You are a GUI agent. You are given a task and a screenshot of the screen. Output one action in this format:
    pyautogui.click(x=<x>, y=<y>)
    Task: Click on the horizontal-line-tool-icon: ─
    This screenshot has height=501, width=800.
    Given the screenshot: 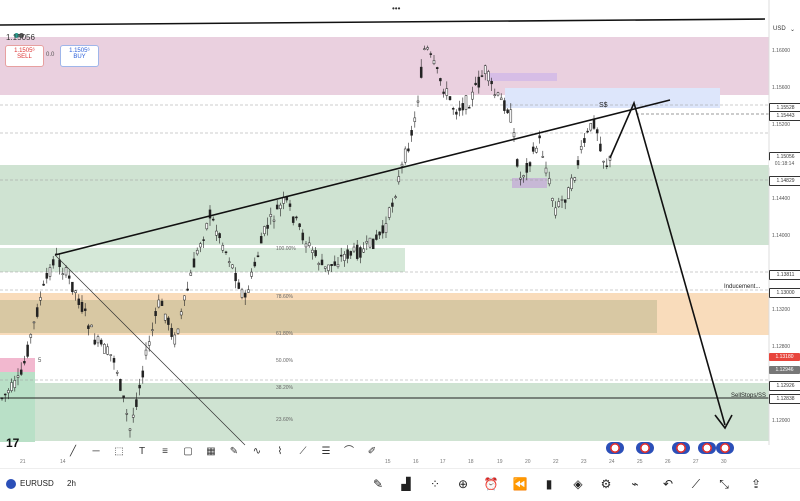 What is the action you would take?
    pyautogui.click(x=96, y=451)
    